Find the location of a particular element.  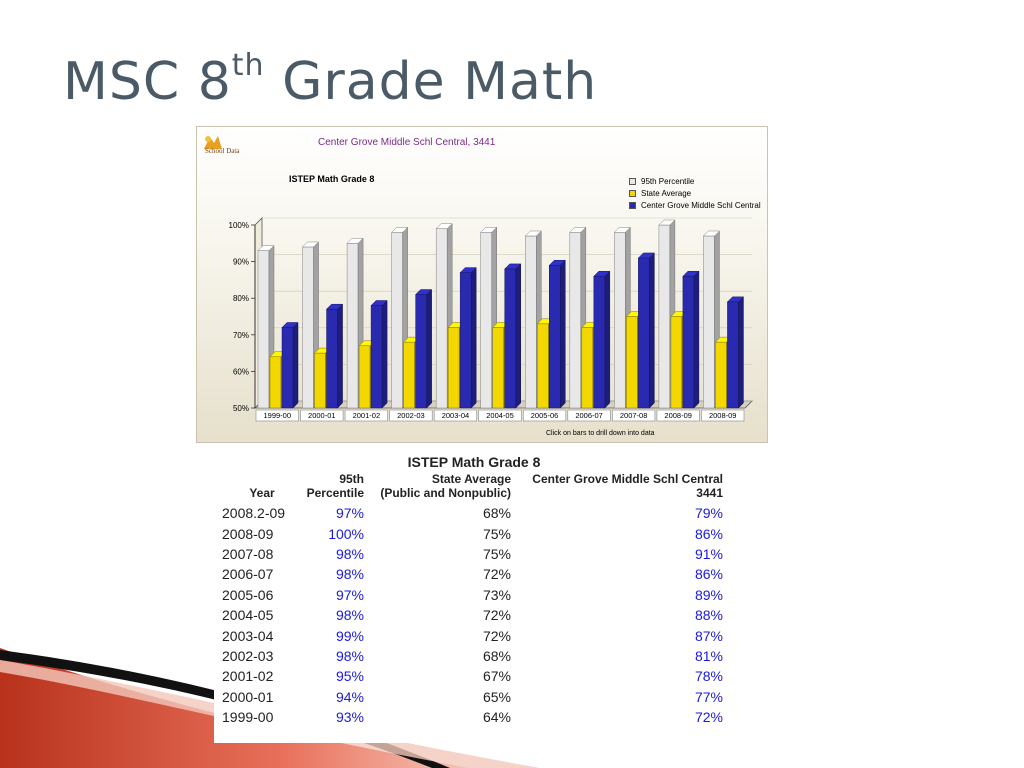

x-tick-label: 2005-06 is located at coordinates (545, 415).